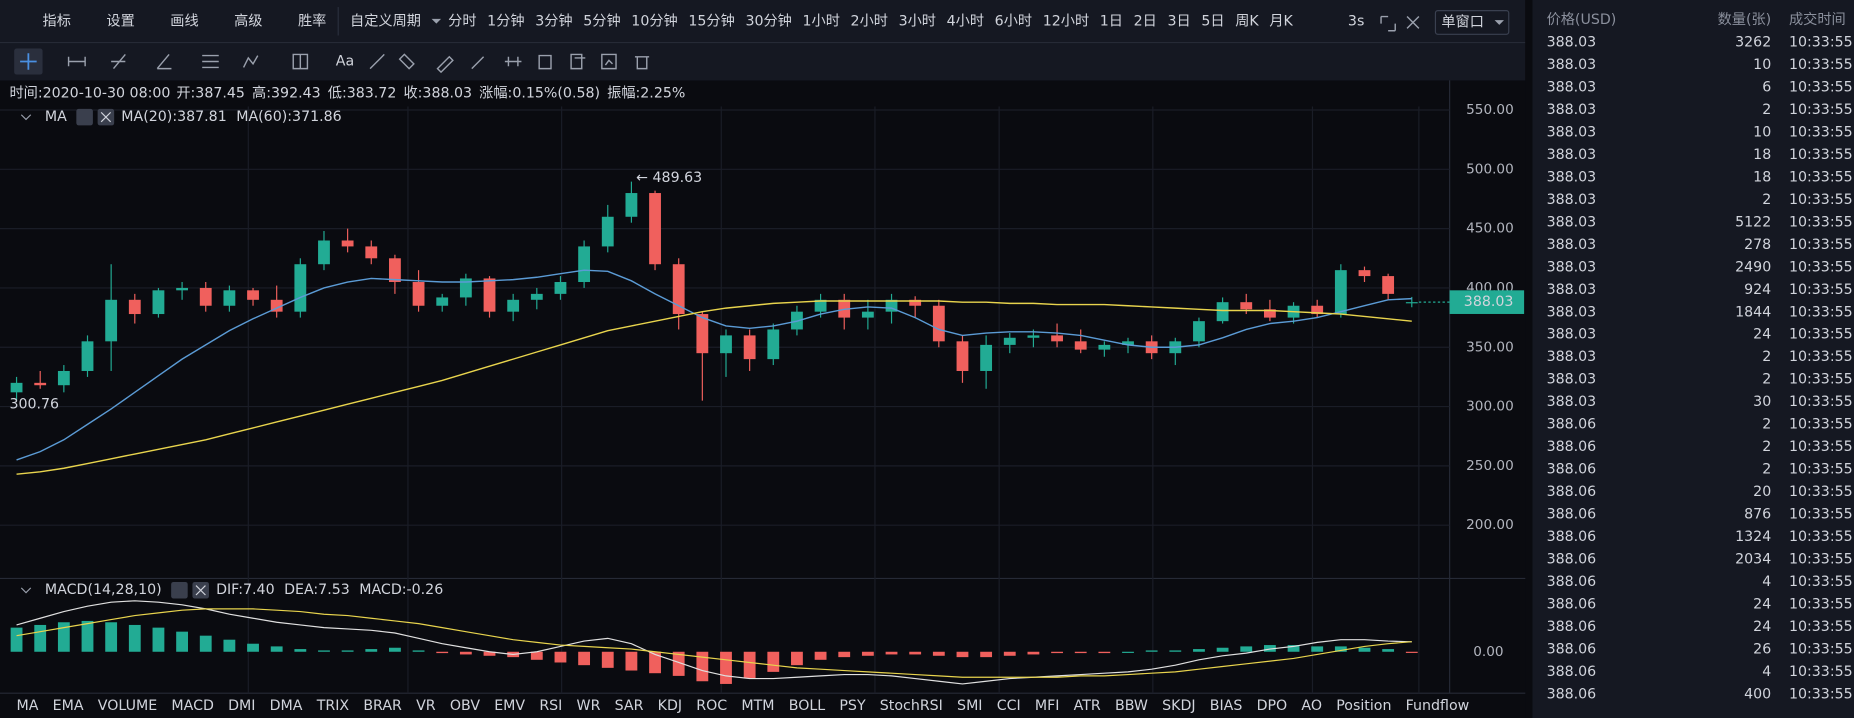  I want to click on indicator-tab: PSY, so click(852, 706).